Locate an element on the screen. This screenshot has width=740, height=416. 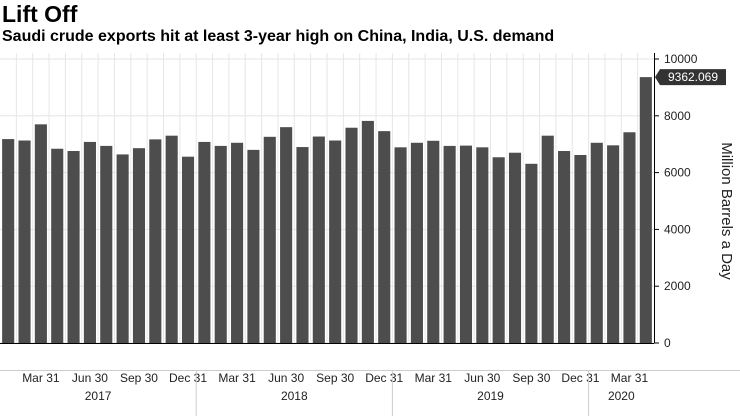
y-tick-label: 4000 is located at coordinates (677, 229).